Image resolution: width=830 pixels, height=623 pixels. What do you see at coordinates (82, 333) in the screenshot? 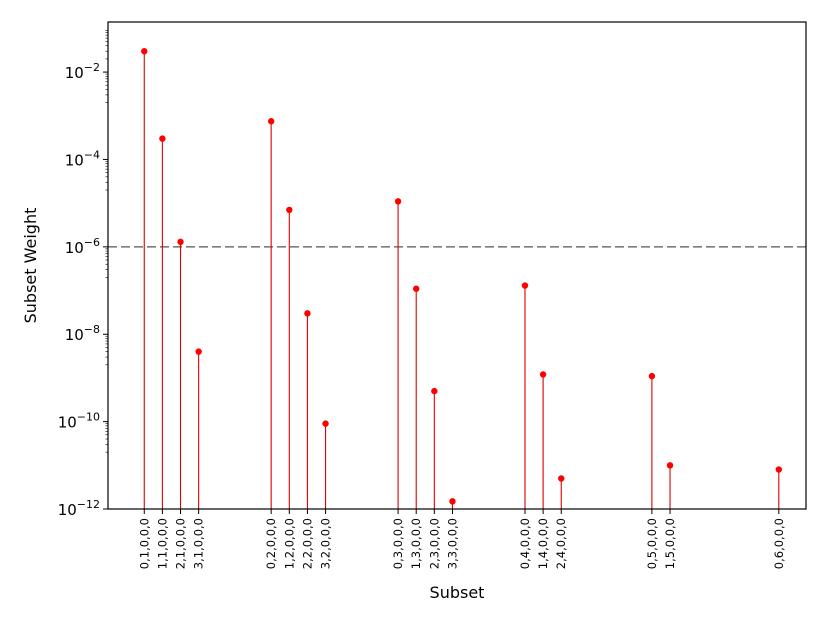
I see `y-tick-label-3: 10⁻⁸` at bounding box center [82, 333].